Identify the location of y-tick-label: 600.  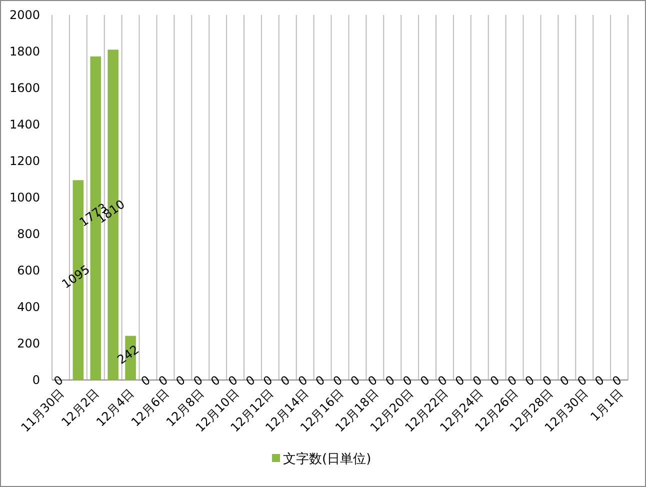
(28, 271).